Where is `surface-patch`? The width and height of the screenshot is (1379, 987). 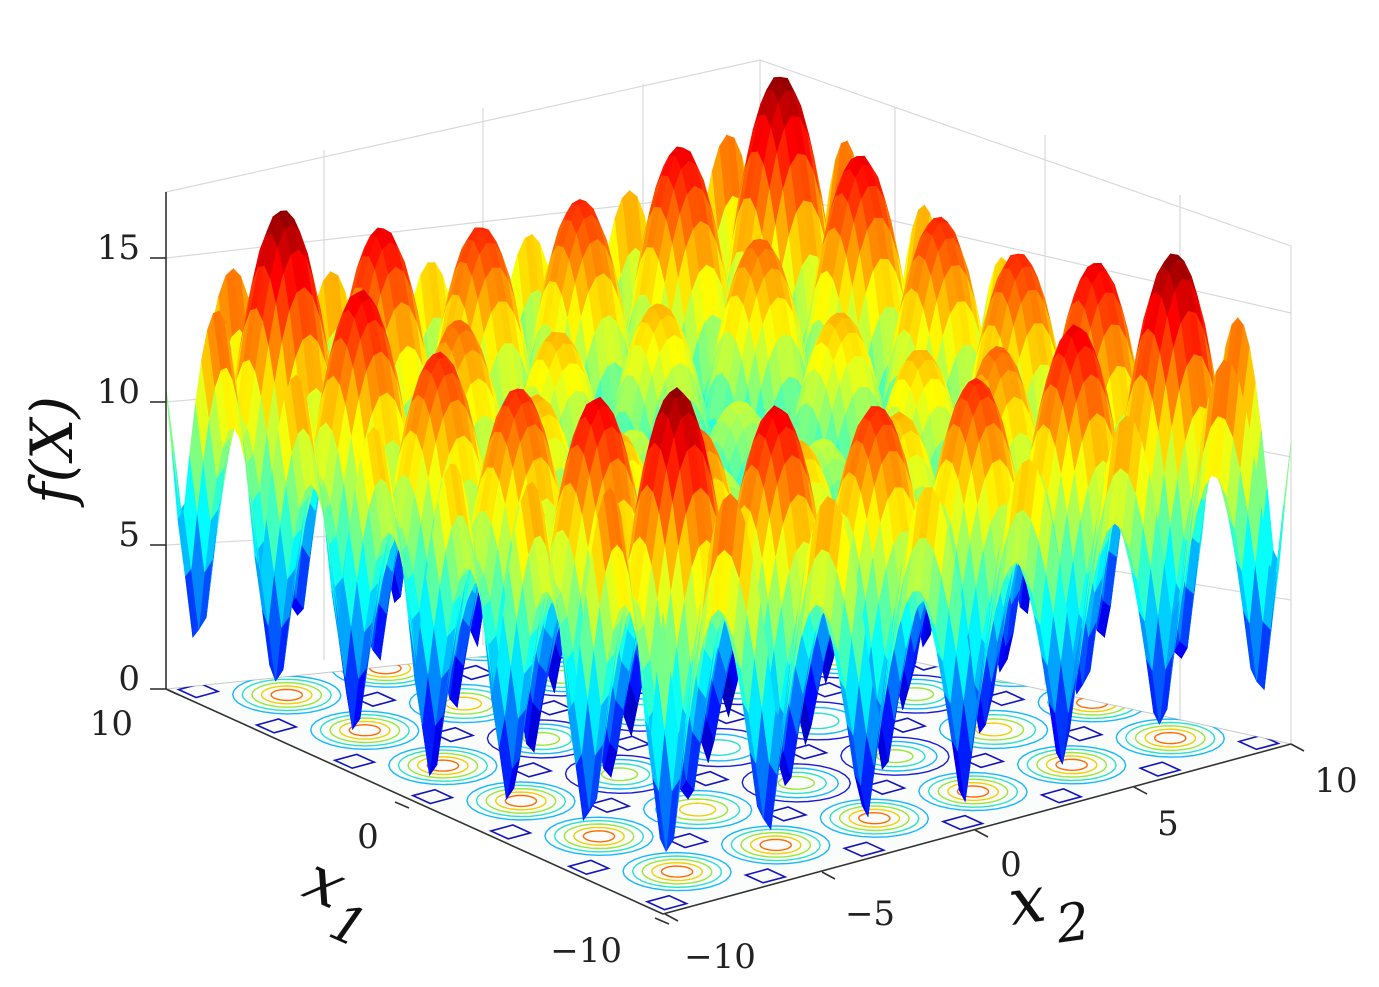
surface-patch is located at coordinates (172, 448).